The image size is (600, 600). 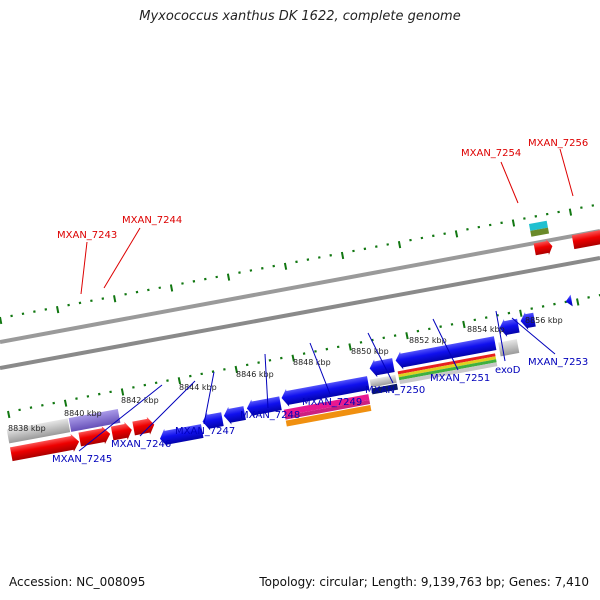 I want to click on feature-green-line, so click(x=447, y=370).